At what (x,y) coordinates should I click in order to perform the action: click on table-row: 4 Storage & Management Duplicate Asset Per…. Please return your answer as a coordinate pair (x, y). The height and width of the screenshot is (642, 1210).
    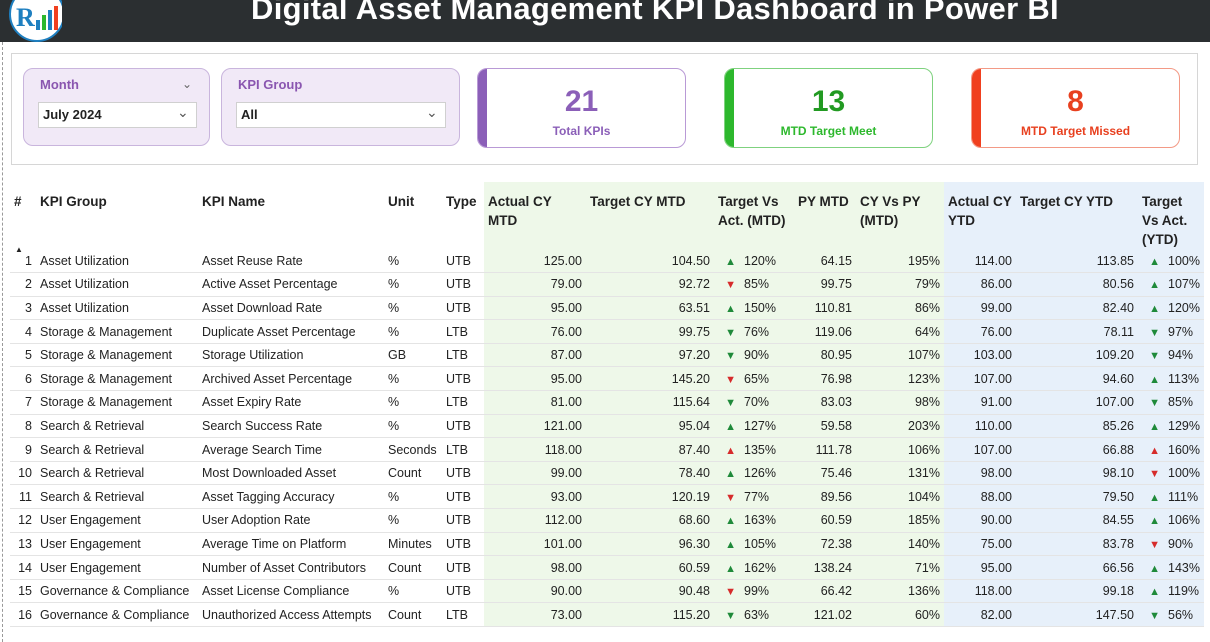
    Looking at the image, I should click on (607, 331).